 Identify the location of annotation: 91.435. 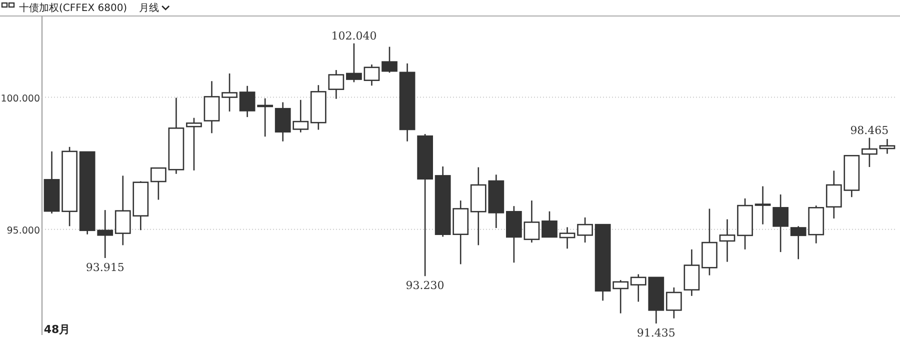
(656, 332).